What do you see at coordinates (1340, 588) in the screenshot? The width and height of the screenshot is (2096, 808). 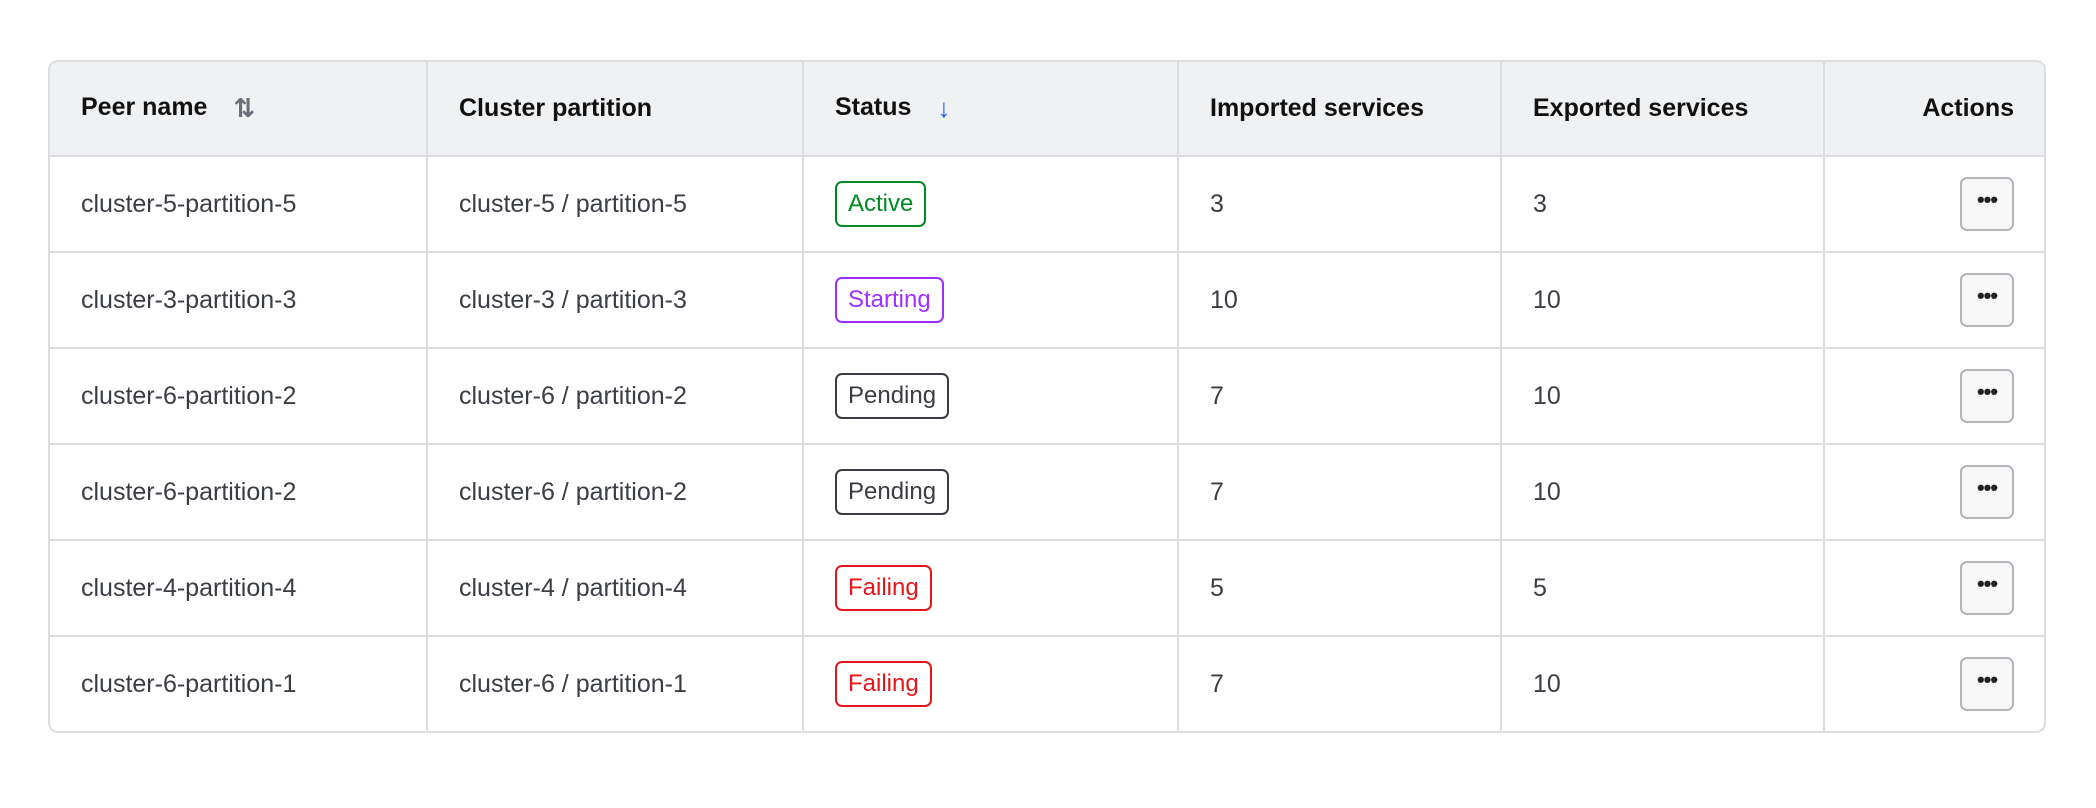 I see `imported-services-cell: 5` at bounding box center [1340, 588].